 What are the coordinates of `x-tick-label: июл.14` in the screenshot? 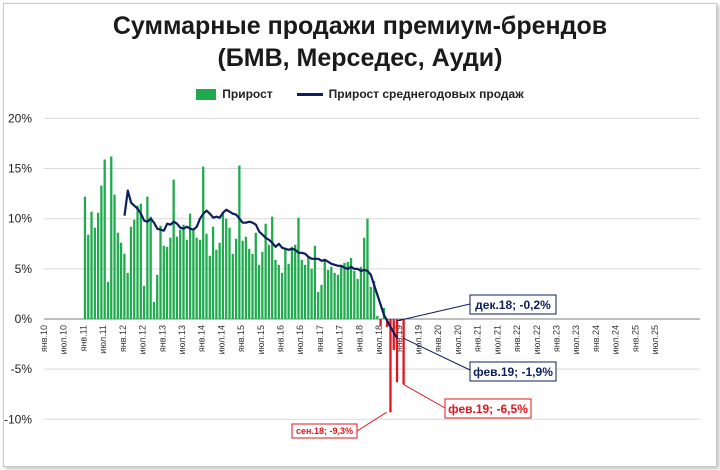 It's located at (221, 339).